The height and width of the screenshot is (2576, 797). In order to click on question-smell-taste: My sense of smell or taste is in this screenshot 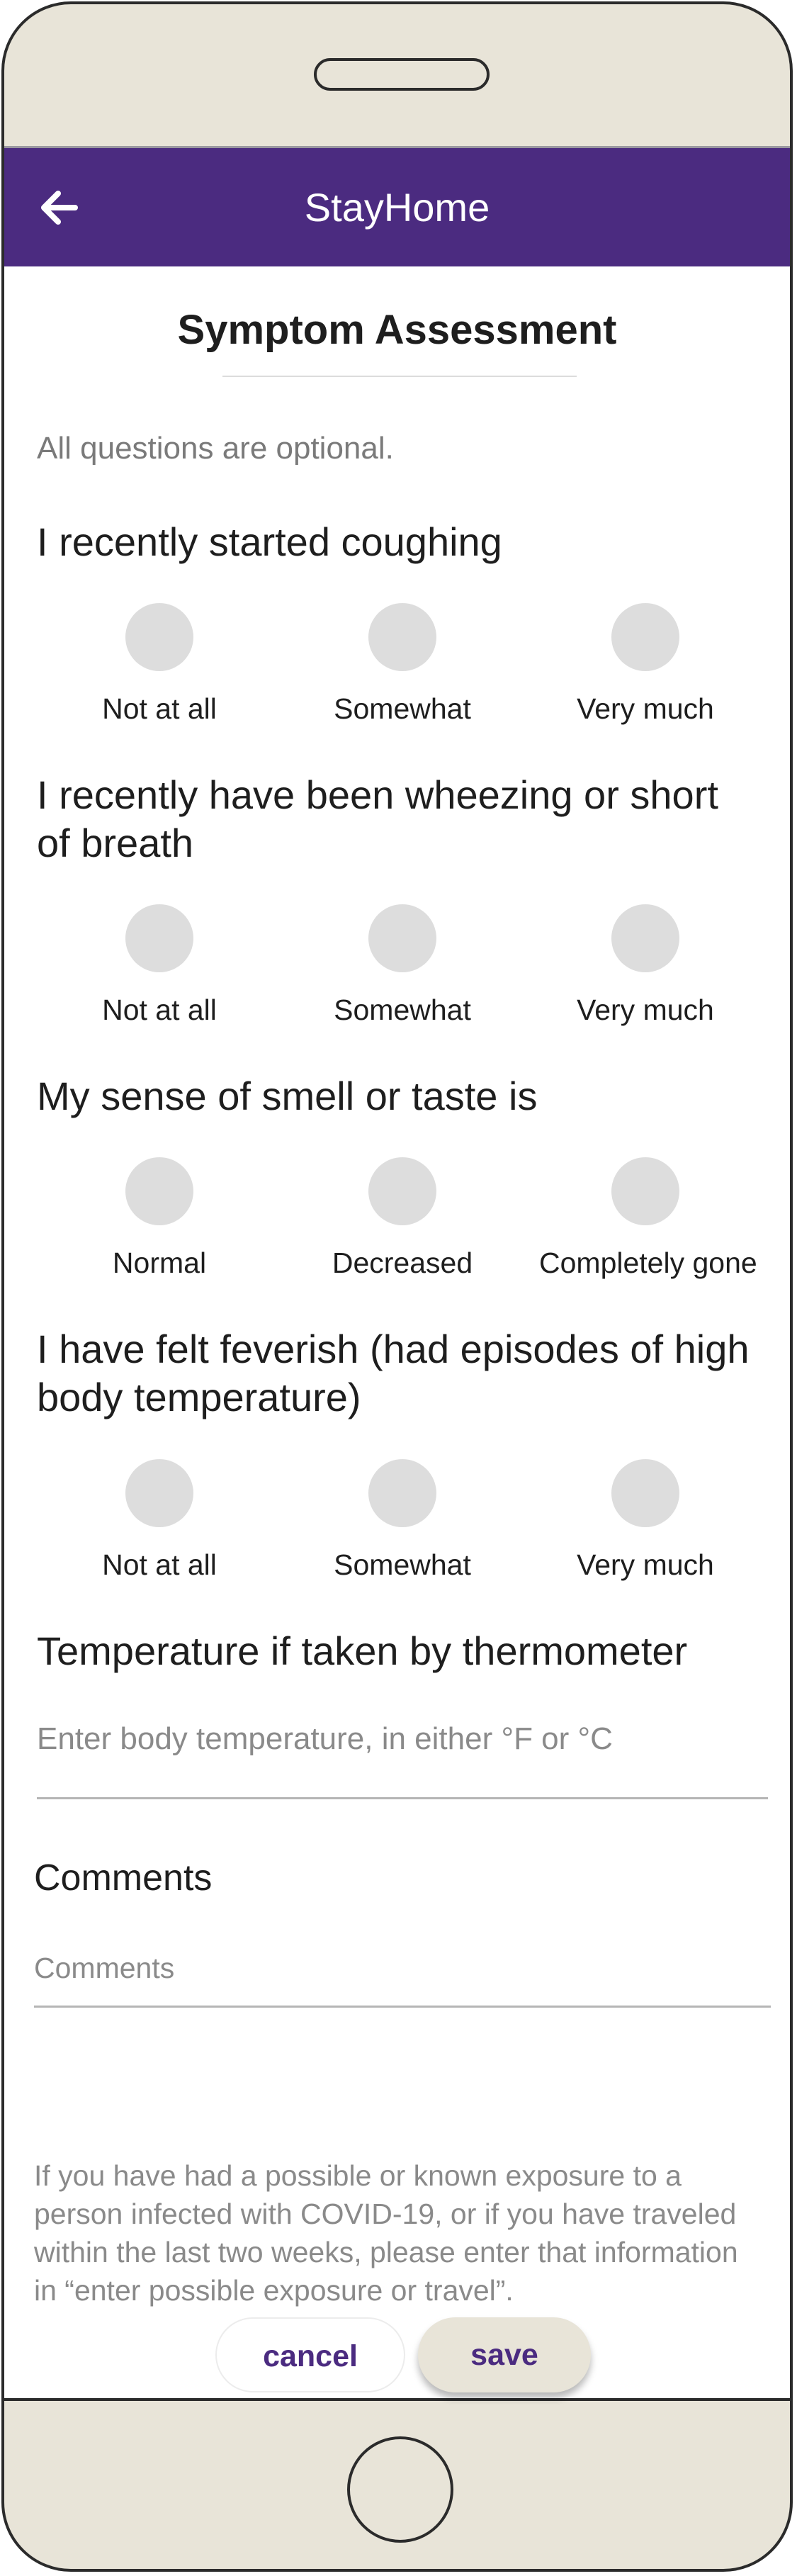, I will do `click(287, 1096)`.